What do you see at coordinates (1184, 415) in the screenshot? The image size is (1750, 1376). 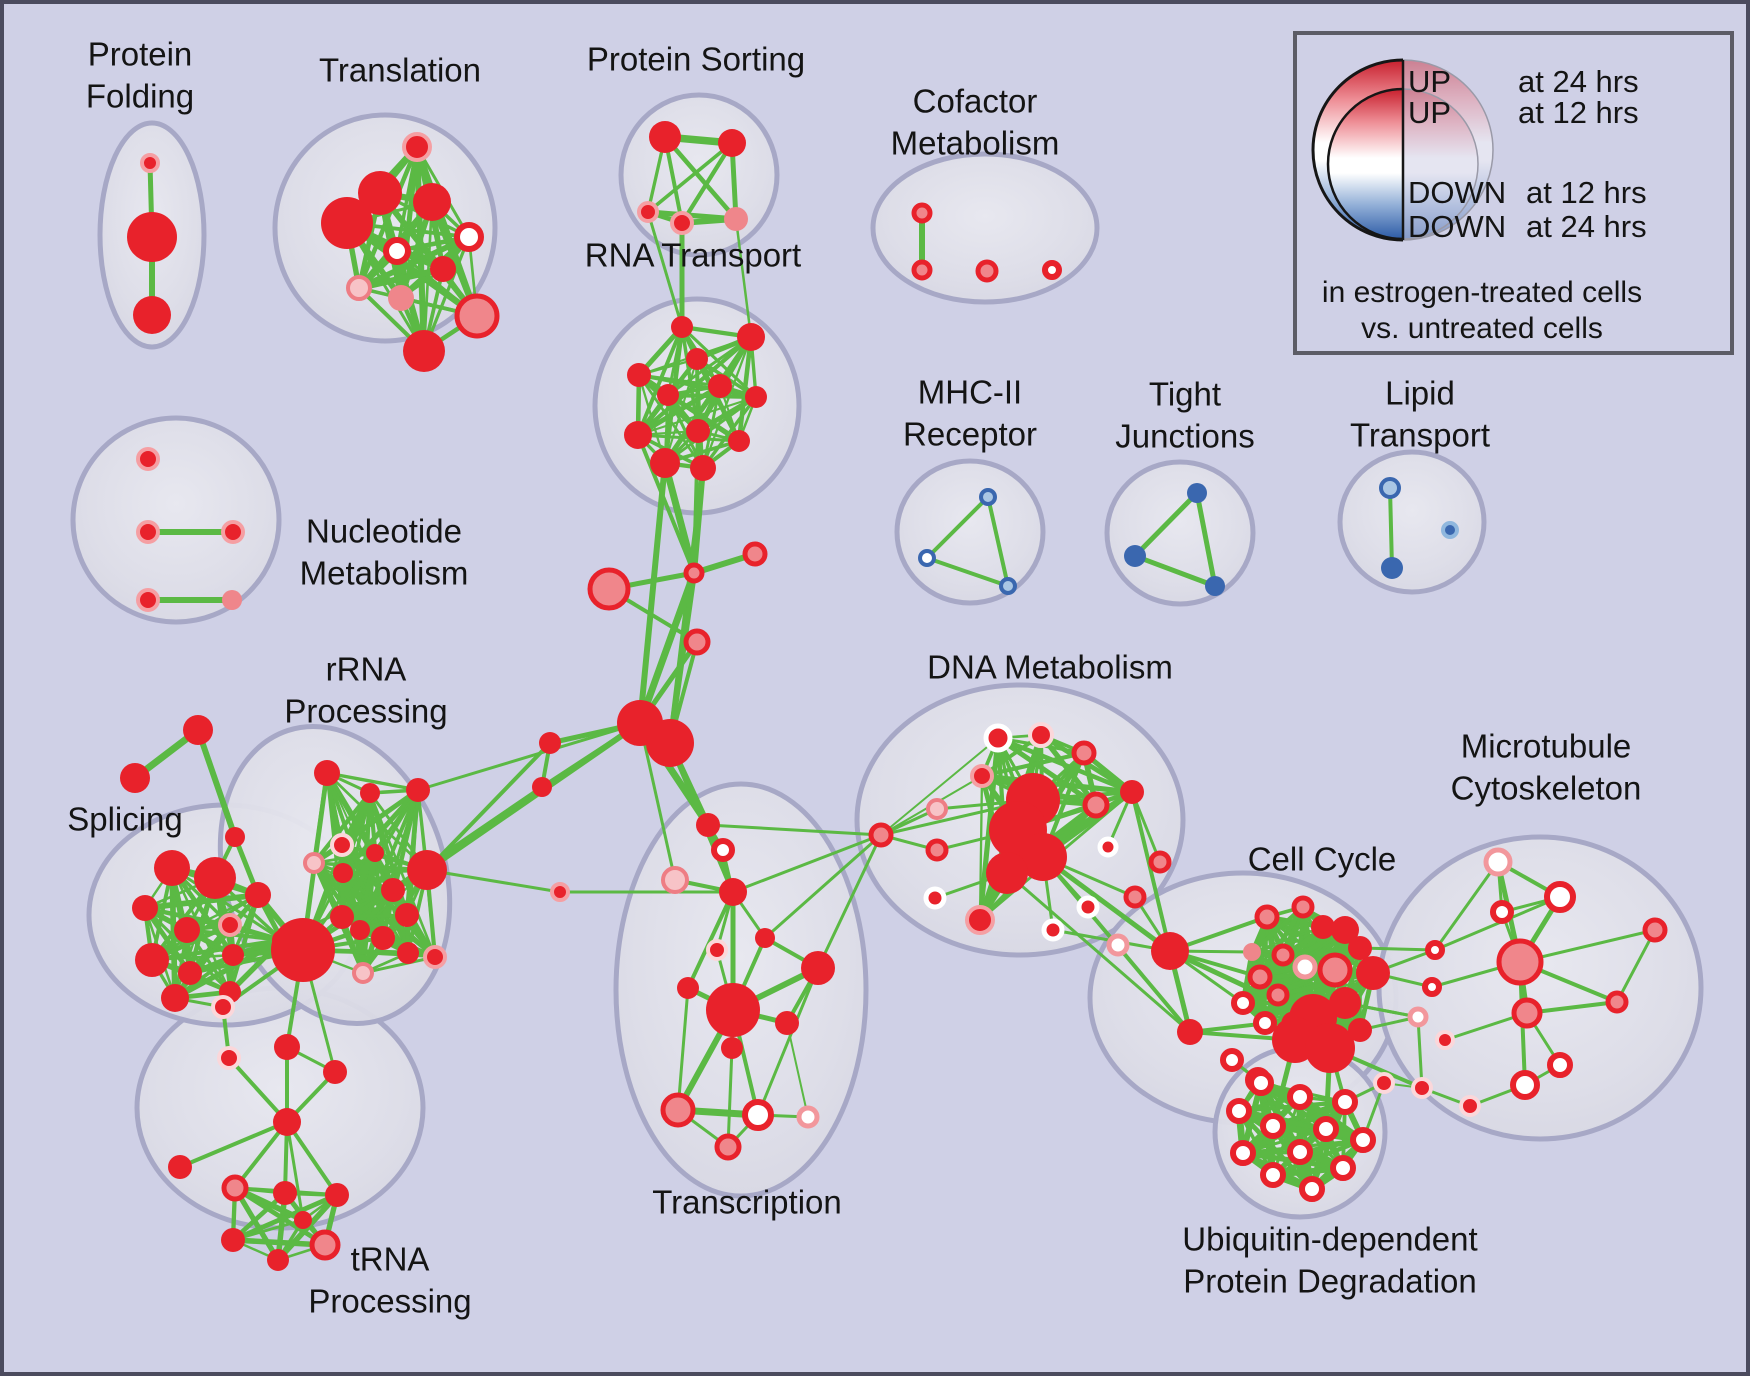 I see `cluster-label-tight-junctions: Tight Junctions` at bounding box center [1184, 415].